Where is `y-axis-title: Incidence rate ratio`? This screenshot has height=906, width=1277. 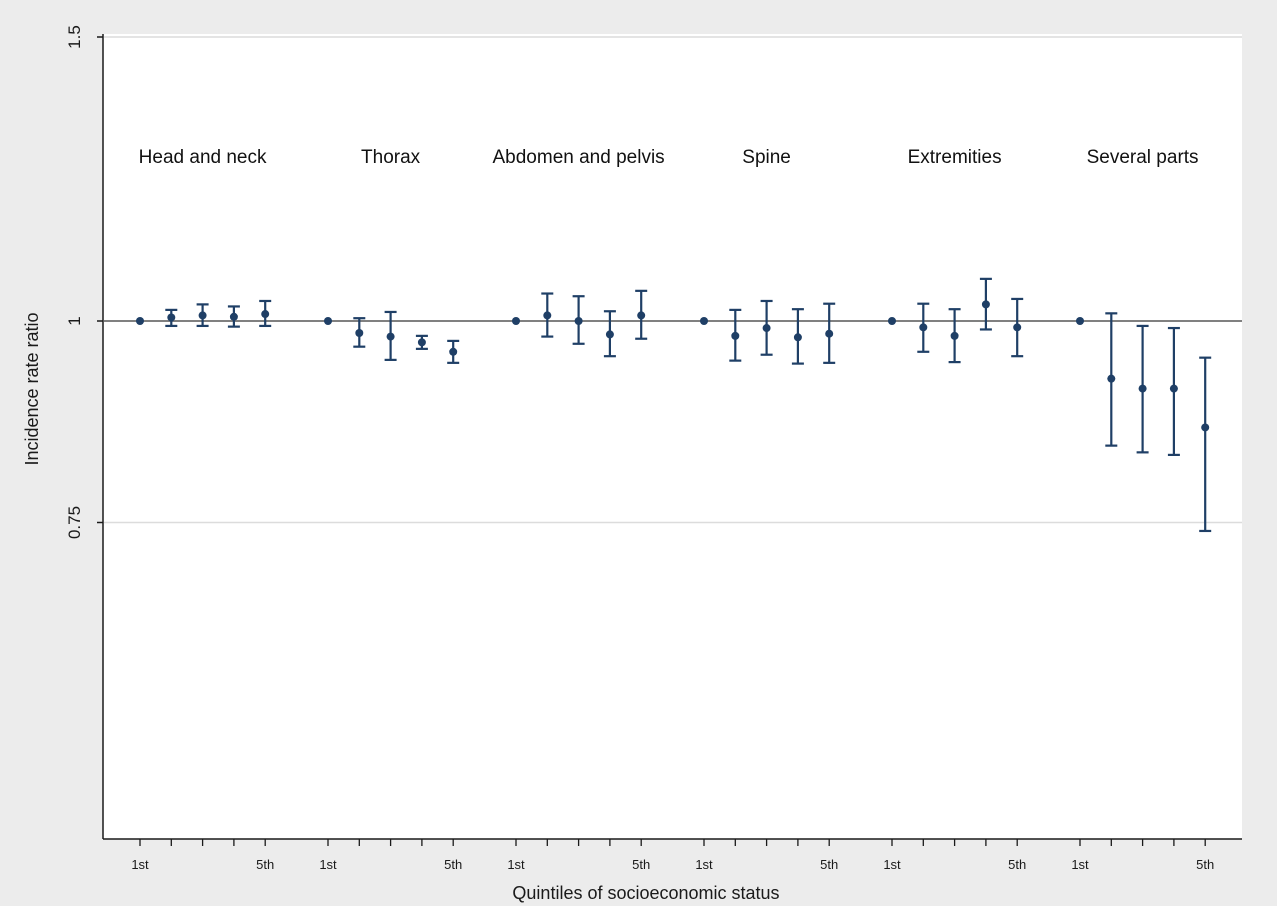 y-axis-title: Incidence rate ratio is located at coordinates (32, 388).